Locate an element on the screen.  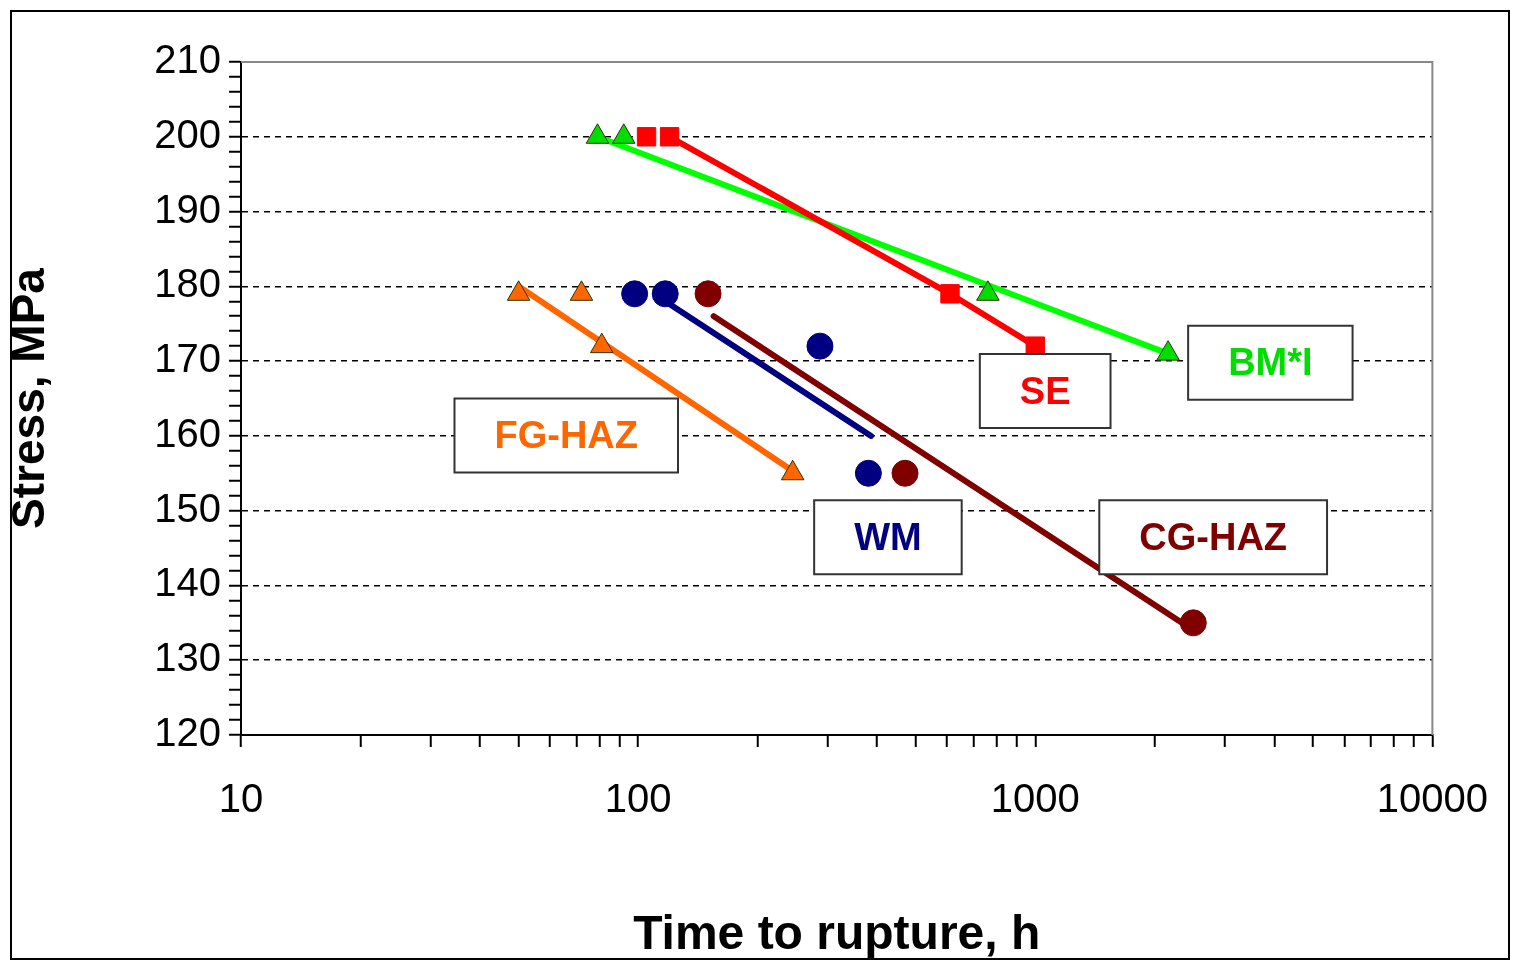
series-label: CG-HAZ is located at coordinates (1213, 536).